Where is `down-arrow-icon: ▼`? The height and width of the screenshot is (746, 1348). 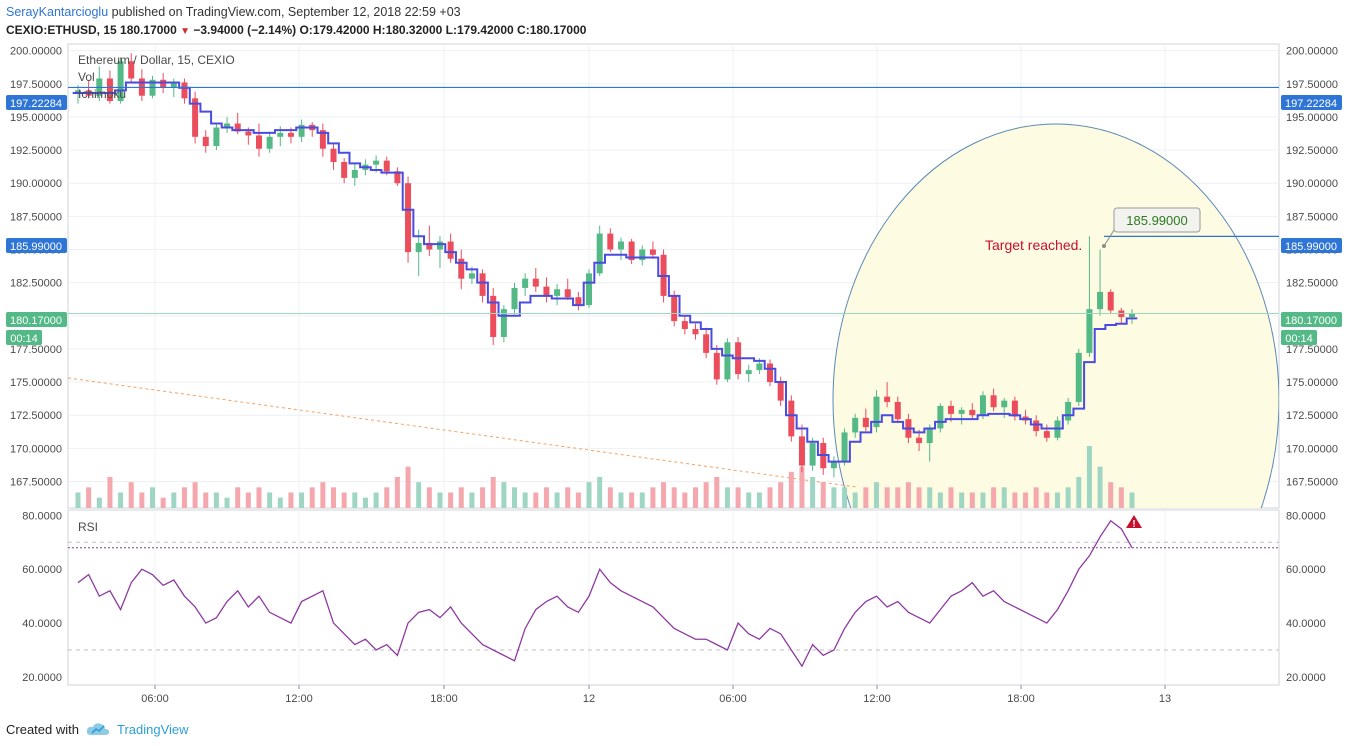
down-arrow-icon: ▼ is located at coordinates (185, 31).